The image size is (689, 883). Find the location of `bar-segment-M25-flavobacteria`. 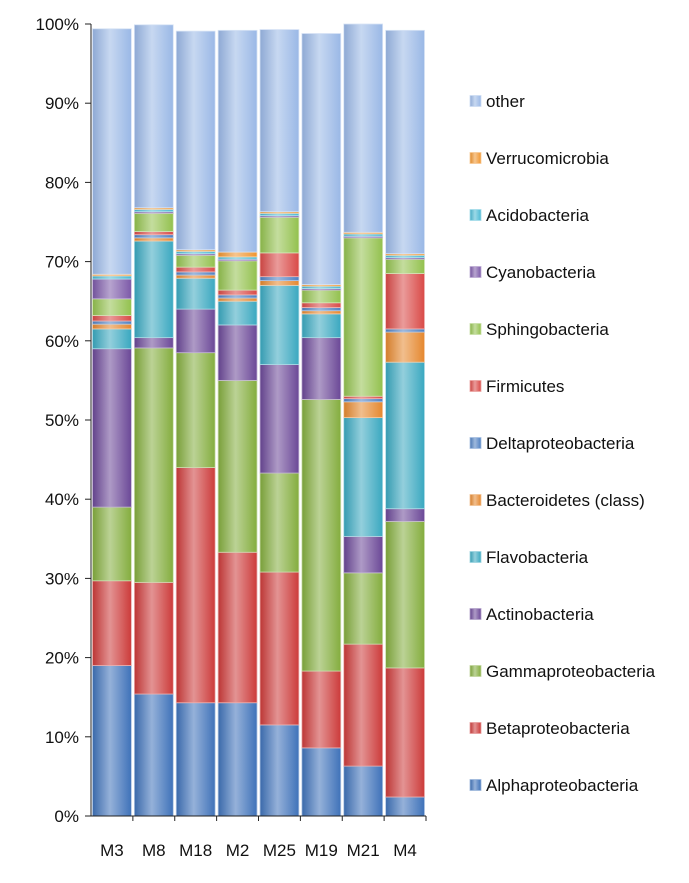

bar-segment-M25-flavobacteria is located at coordinates (279, 324).